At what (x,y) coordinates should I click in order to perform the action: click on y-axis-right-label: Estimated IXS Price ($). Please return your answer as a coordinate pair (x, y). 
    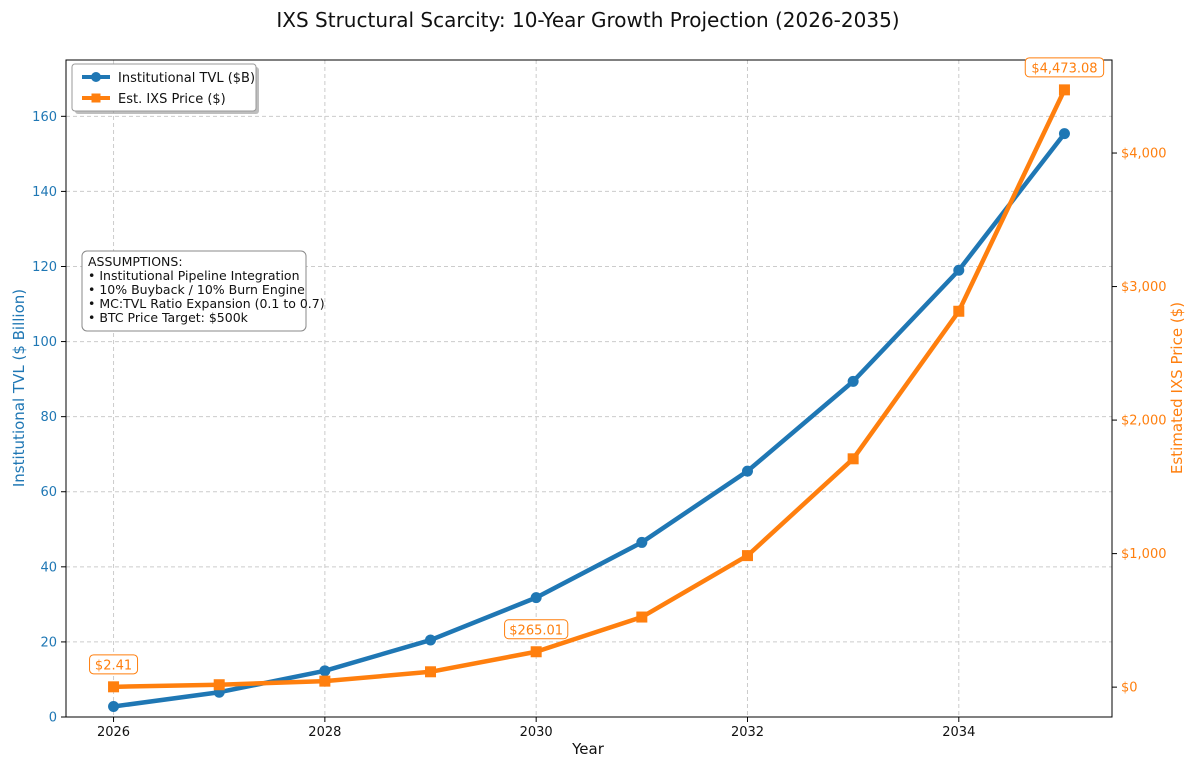
    Looking at the image, I should click on (1177, 388).